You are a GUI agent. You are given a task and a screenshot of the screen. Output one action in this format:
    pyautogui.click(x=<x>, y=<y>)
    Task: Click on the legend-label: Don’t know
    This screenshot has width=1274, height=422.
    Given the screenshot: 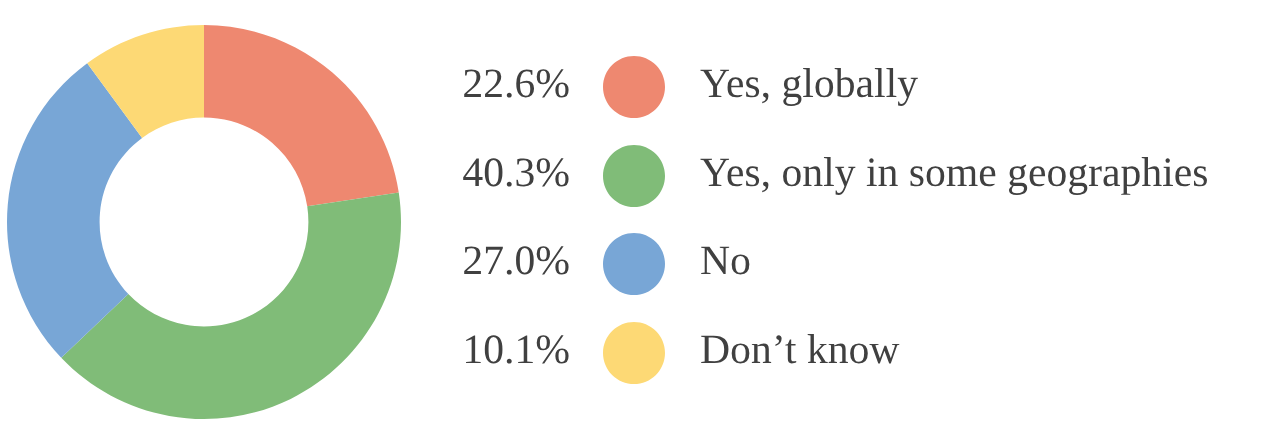 What is the action you would take?
    pyautogui.click(x=800, y=349)
    